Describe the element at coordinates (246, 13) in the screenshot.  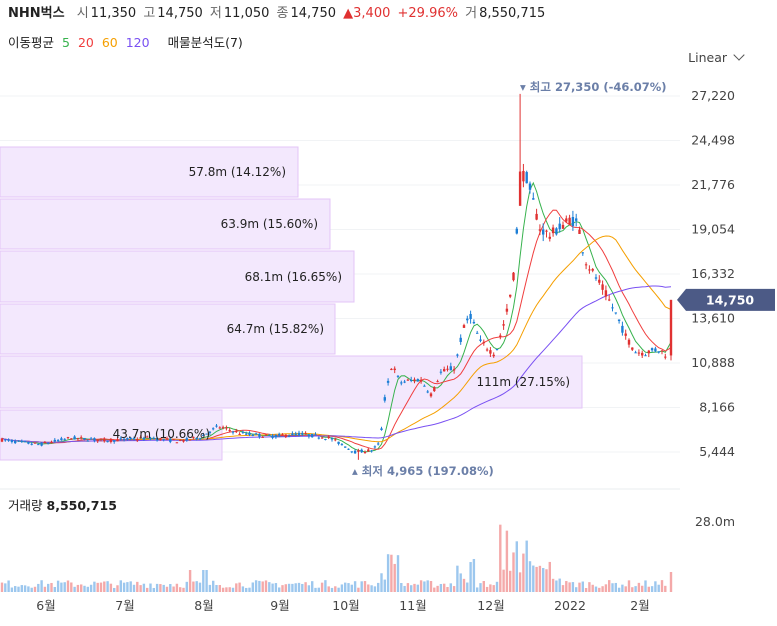
I see `low-value: 11,050` at that location.